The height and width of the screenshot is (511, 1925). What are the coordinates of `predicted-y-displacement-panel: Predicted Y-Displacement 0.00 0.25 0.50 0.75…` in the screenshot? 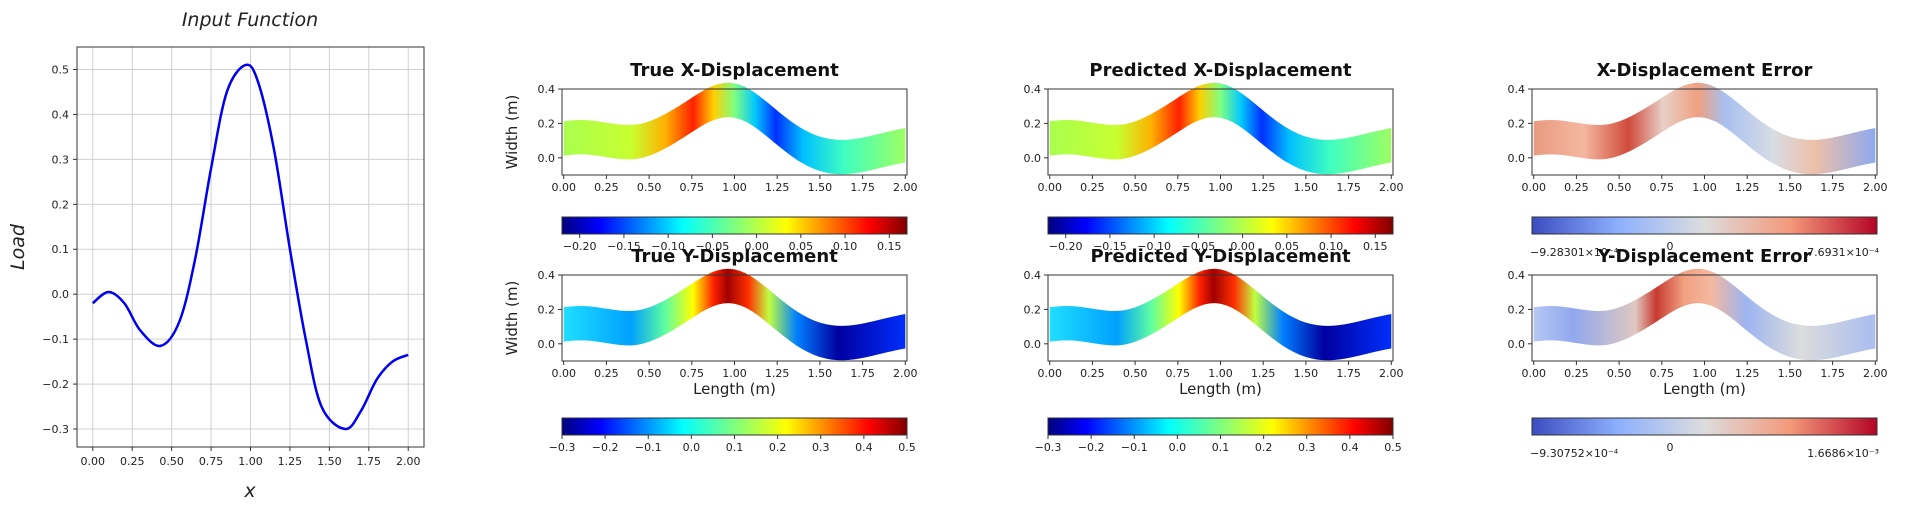 It's located at (1214, 350).